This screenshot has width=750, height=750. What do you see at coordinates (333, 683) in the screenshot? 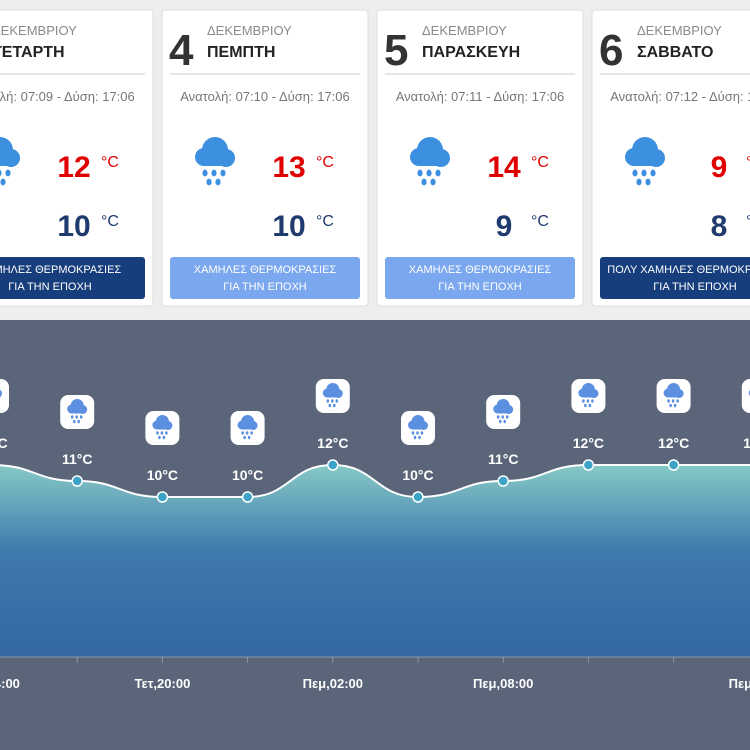
I see `x-tick-label: Πεμ,02:00` at bounding box center [333, 683].